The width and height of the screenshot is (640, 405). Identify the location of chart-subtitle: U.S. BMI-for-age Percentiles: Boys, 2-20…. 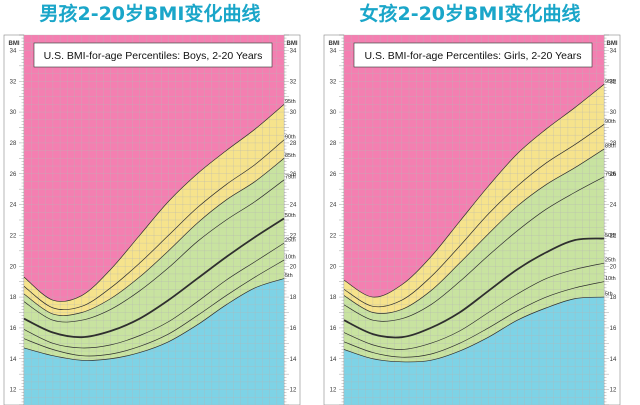
(153, 56).